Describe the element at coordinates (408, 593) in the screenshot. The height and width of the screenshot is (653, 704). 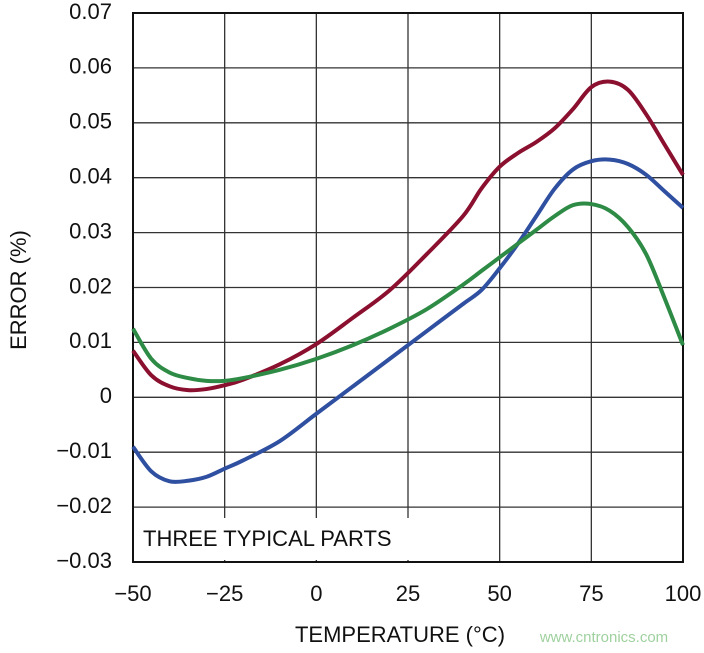
I see `x-tick-label: 25` at that location.